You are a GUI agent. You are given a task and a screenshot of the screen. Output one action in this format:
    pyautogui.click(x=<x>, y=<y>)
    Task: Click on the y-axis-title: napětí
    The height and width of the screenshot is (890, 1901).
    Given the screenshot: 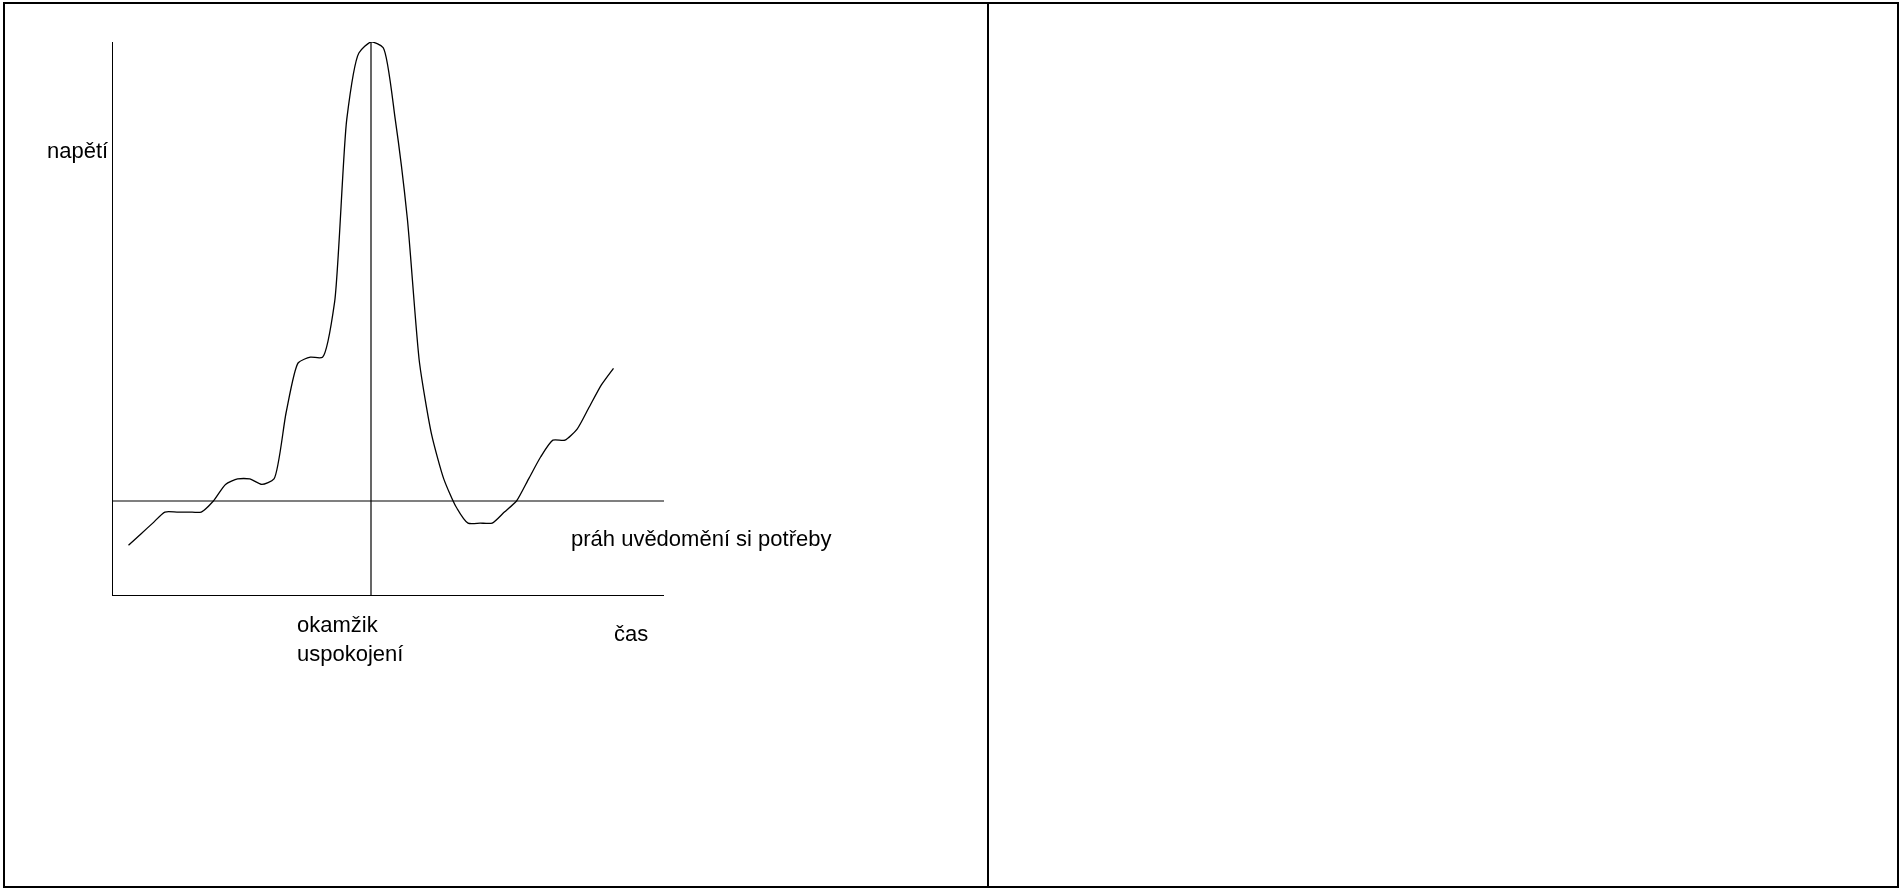 What is the action you would take?
    pyautogui.click(x=78, y=150)
    